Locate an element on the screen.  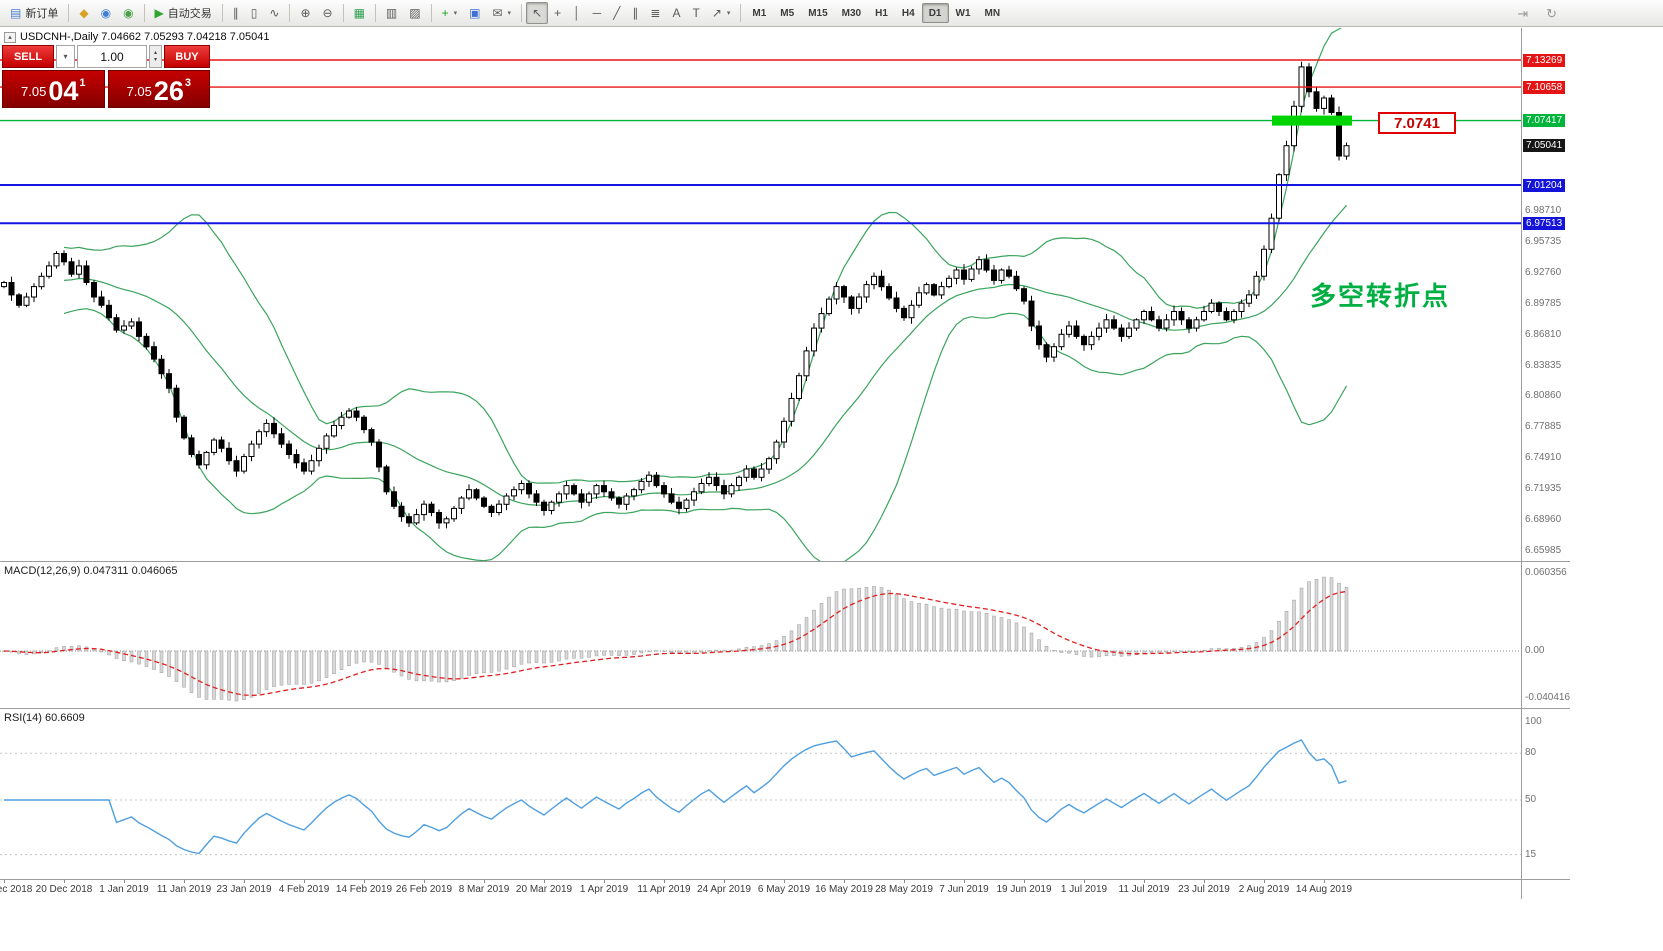
macd-panel: MACD(12,26,9) 0.047311 0.046065 is located at coordinates (760, 635).